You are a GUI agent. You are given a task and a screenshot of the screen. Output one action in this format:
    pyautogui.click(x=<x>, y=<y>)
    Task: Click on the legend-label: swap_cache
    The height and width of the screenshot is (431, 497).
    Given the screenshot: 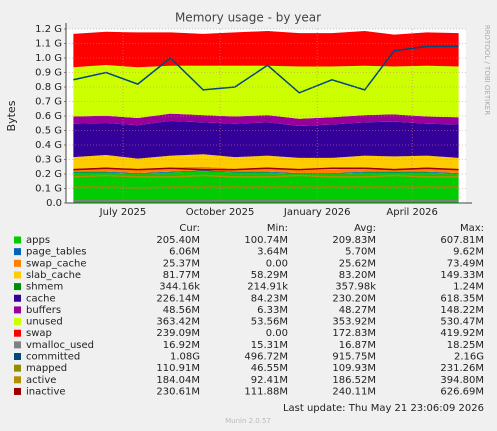 What is the action you would take?
    pyautogui.click(x=56, y=263)
    